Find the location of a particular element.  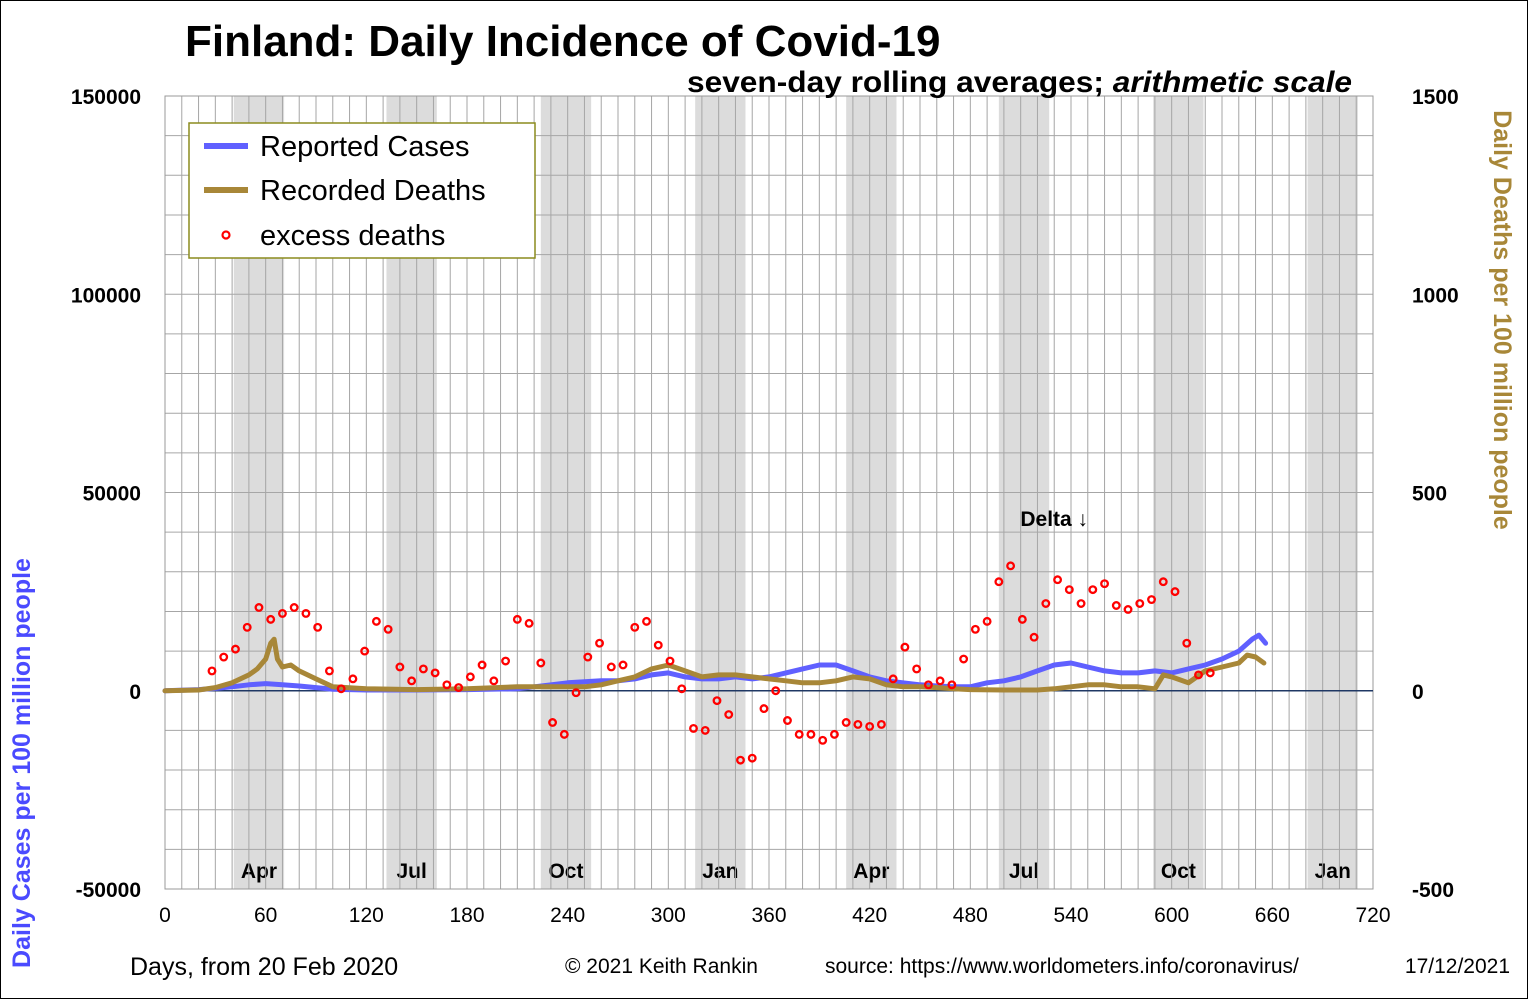

month-label-4: Apr is located at coordinates (871, 871).